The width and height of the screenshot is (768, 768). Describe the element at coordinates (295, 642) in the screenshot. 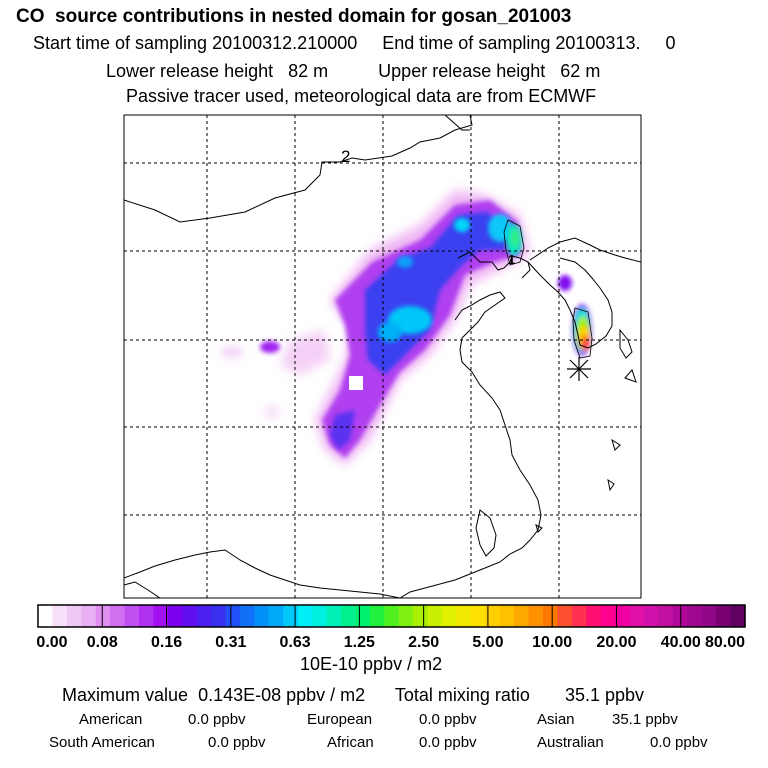

I see `colorbar-tick-label: 0.63` at that location.